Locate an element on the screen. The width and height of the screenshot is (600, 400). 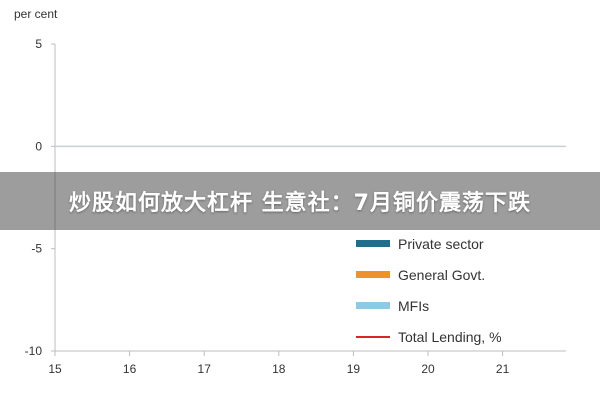
legend-label-private-sector: Private sector is located at coordinates (441, 243).